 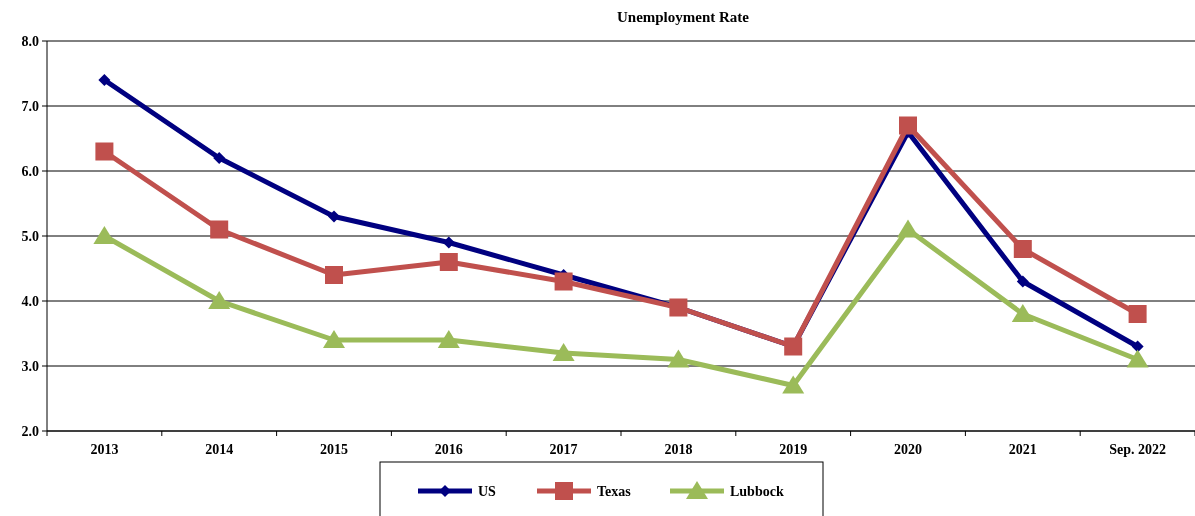 I want to click on y-tick-label: 7.0, so click(x=30, y=106).